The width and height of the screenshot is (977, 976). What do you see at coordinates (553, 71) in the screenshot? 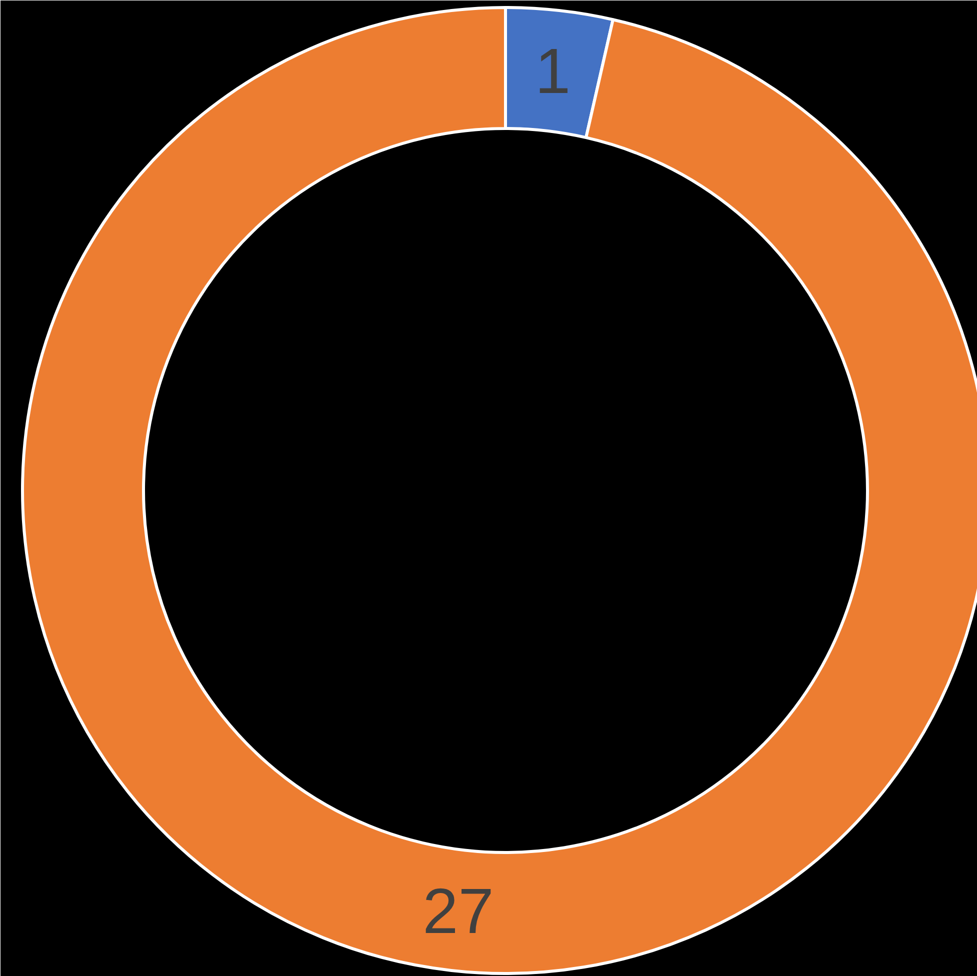
I see `data-label: 1` at bounding box center [553, 71].